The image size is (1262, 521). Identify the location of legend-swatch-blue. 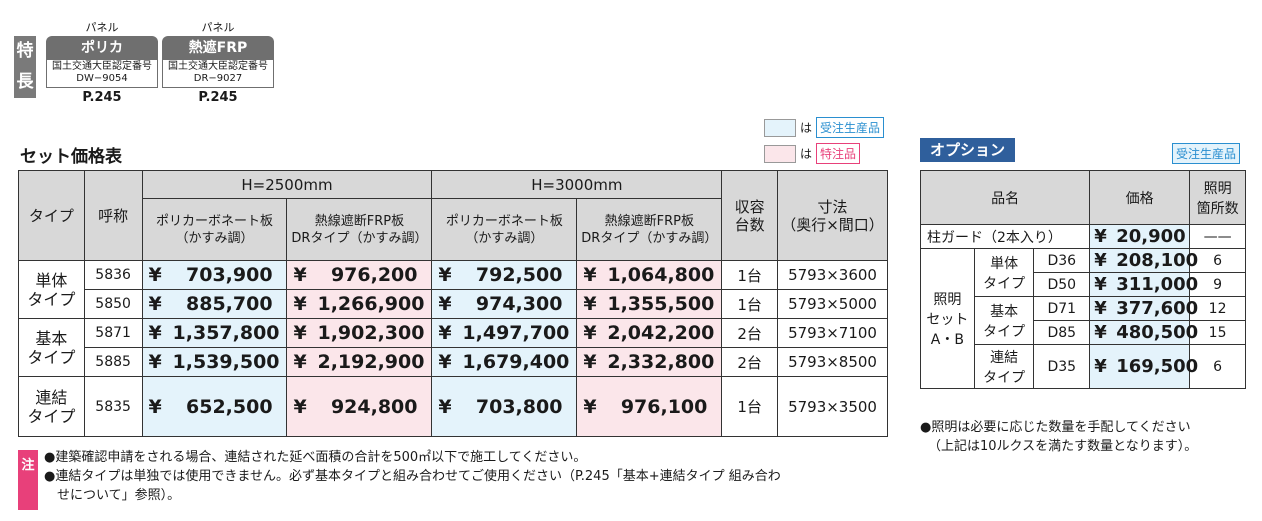
(780, 127).